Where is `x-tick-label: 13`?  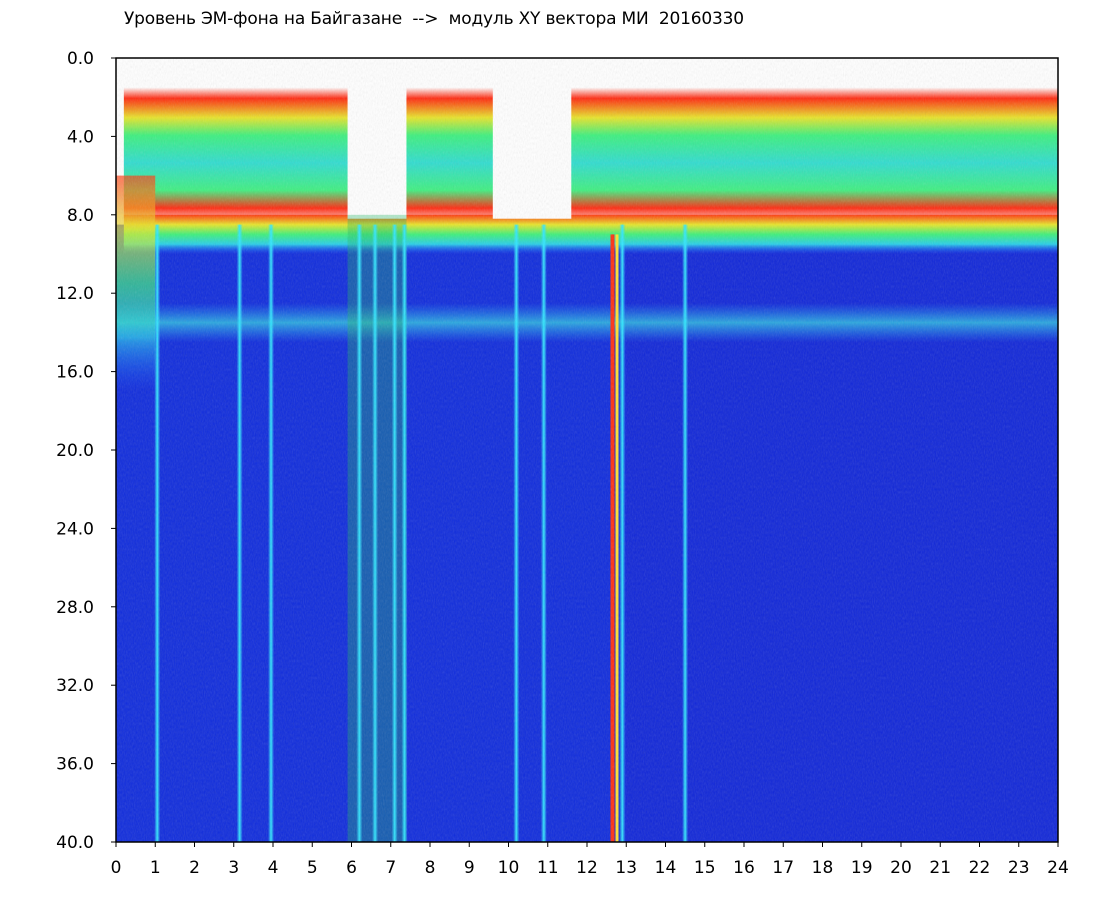 x-tick-label: 13 is located at coordinates (626, 868).